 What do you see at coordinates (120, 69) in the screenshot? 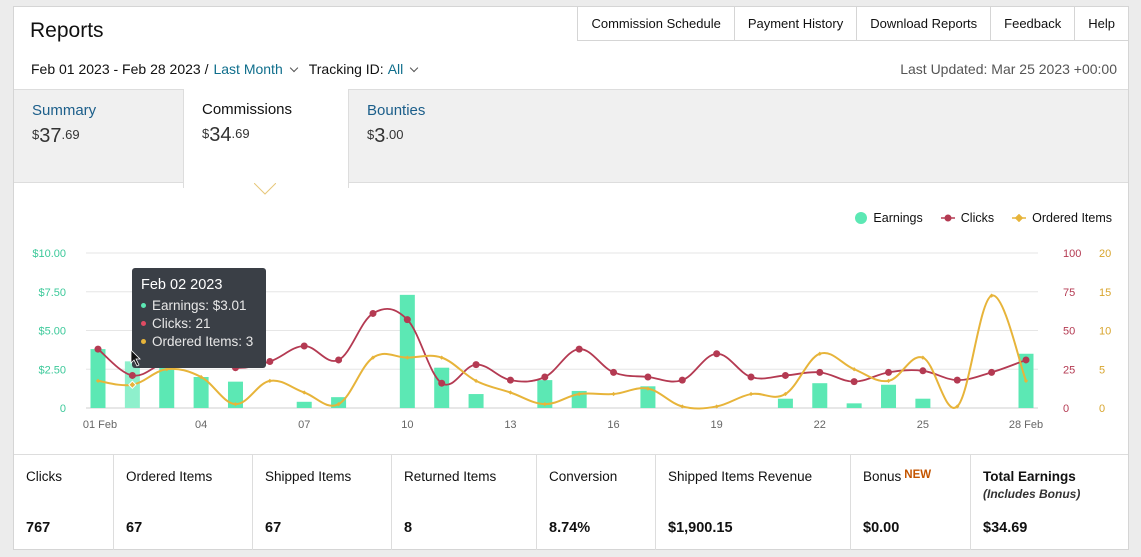
I see `date-range: Feb 01 2023 - Feb 28 2023 /` at bounding box center [120, 69].